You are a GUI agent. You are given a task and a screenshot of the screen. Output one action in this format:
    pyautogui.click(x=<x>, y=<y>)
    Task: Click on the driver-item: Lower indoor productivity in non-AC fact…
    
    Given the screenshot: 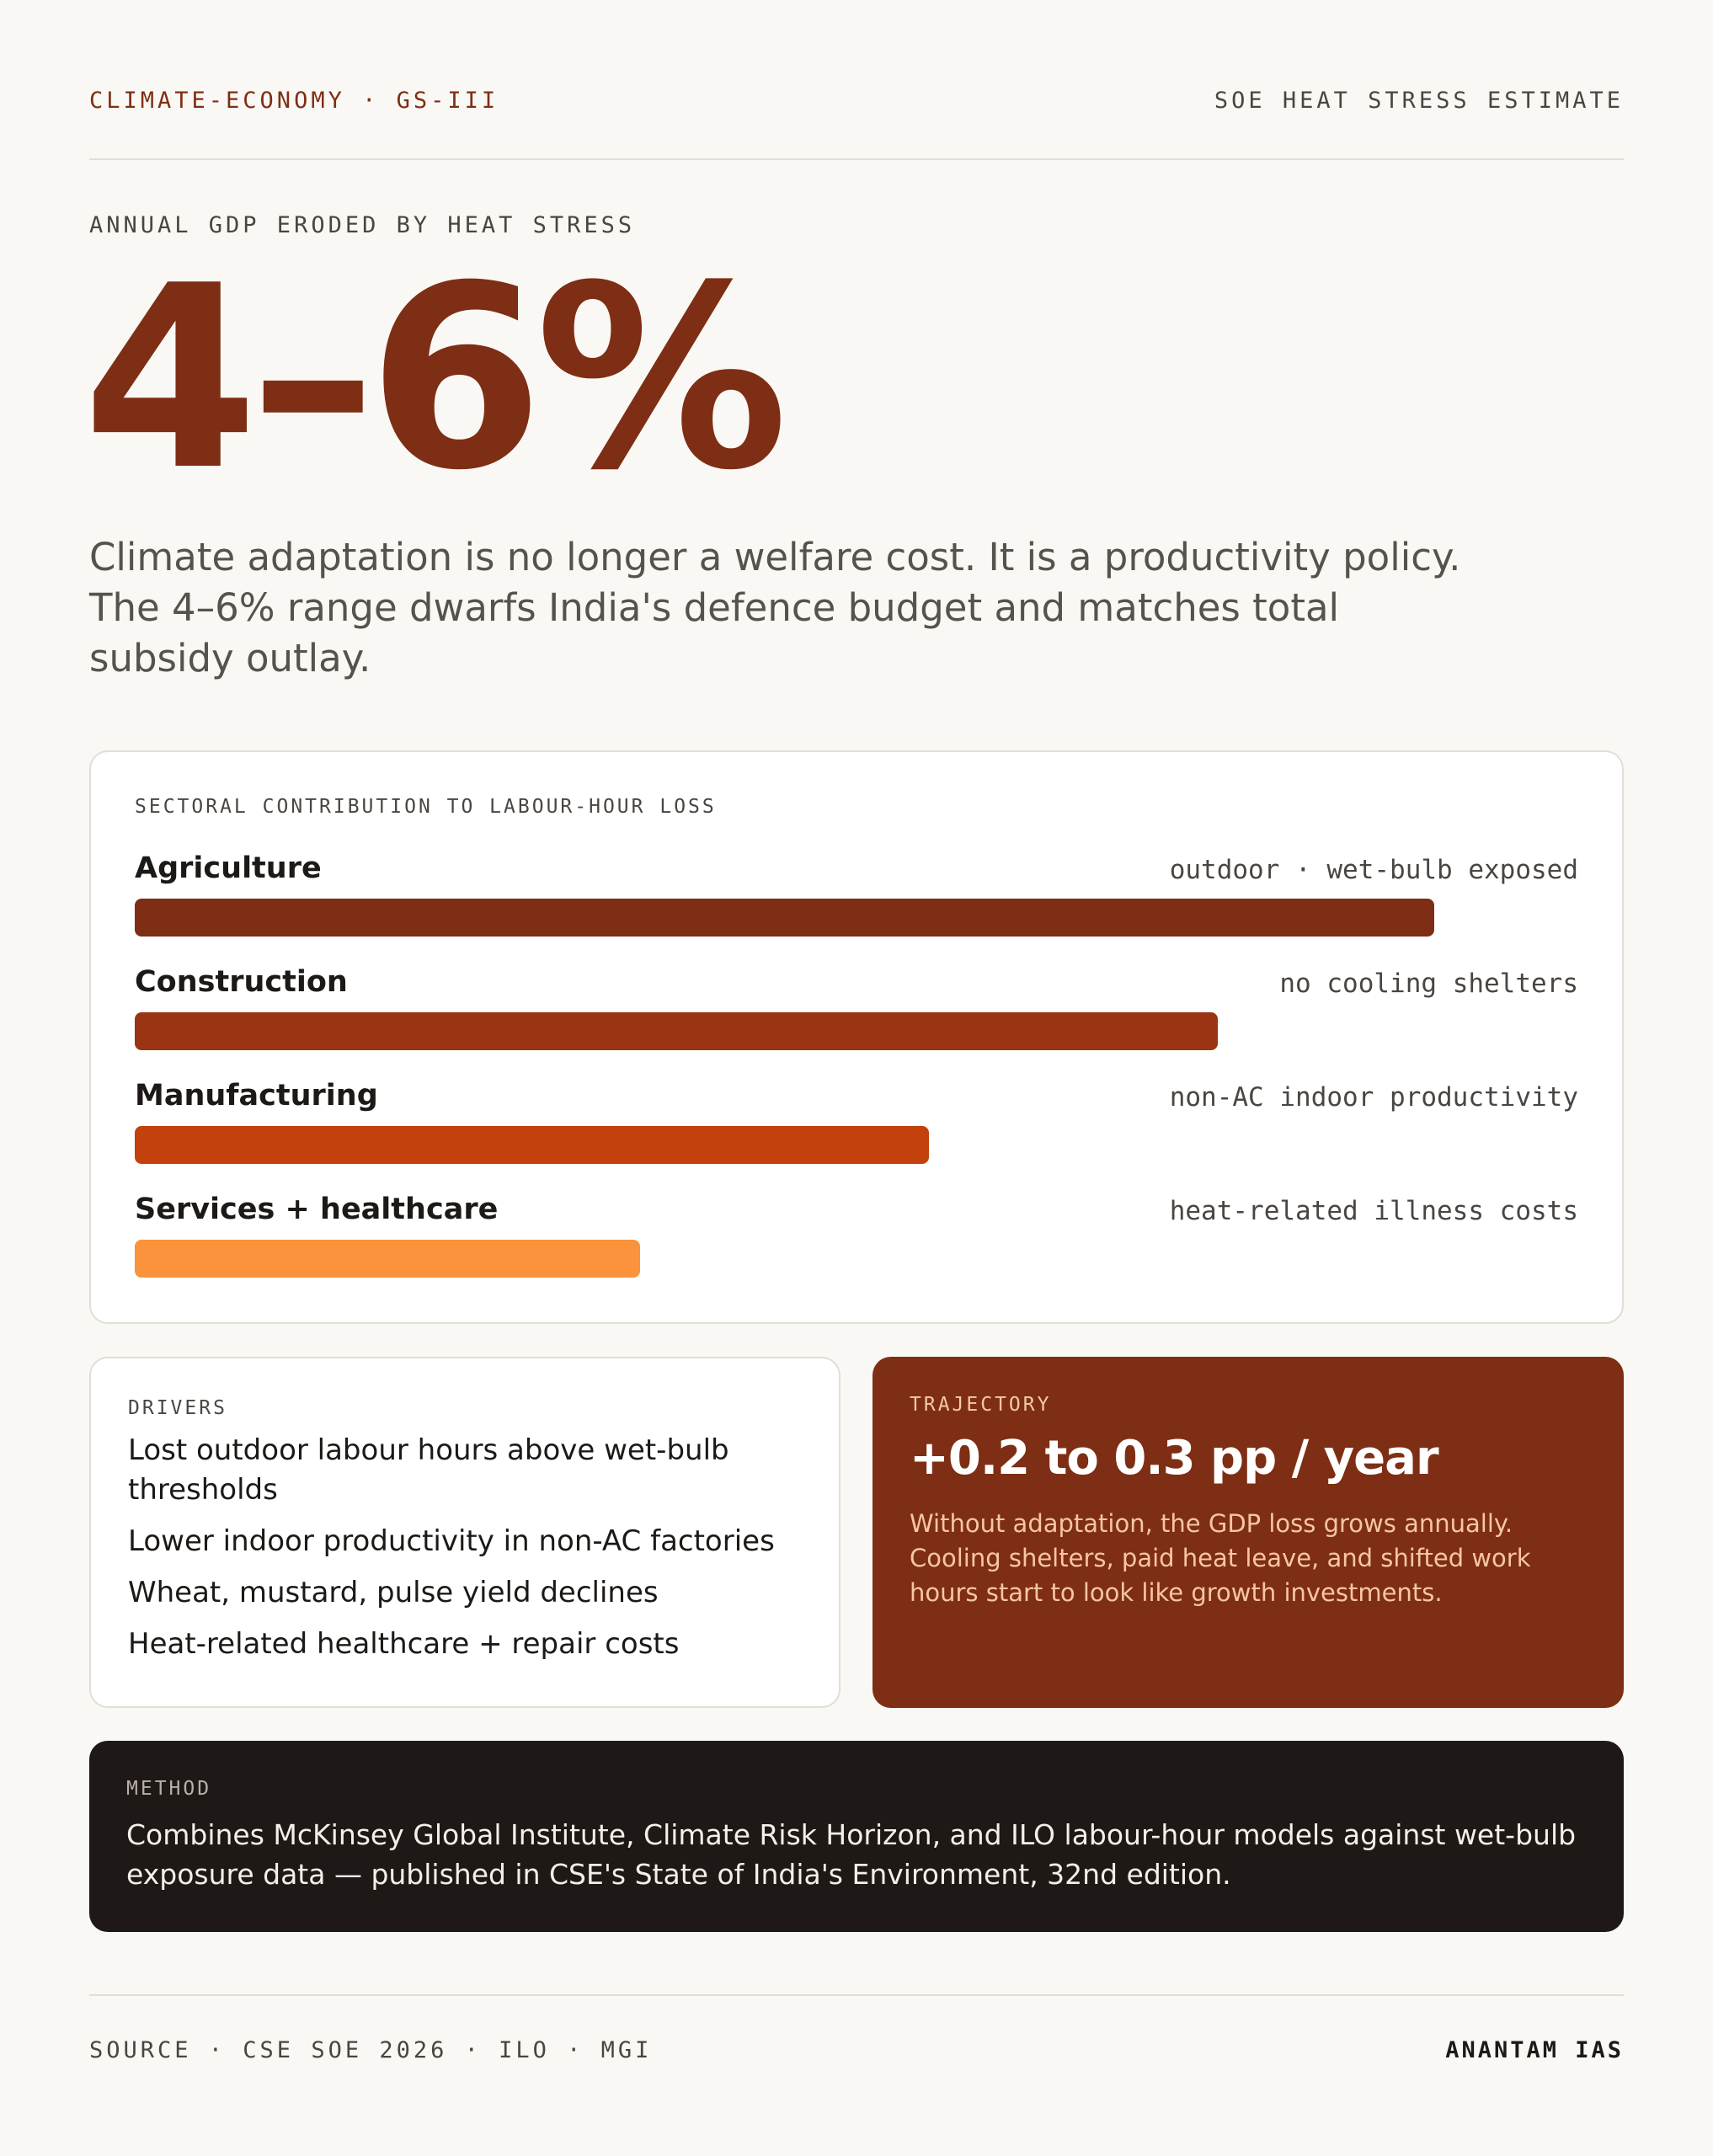 What is the action you would take?
    pyautogui.click(x=452, y=1541)
    